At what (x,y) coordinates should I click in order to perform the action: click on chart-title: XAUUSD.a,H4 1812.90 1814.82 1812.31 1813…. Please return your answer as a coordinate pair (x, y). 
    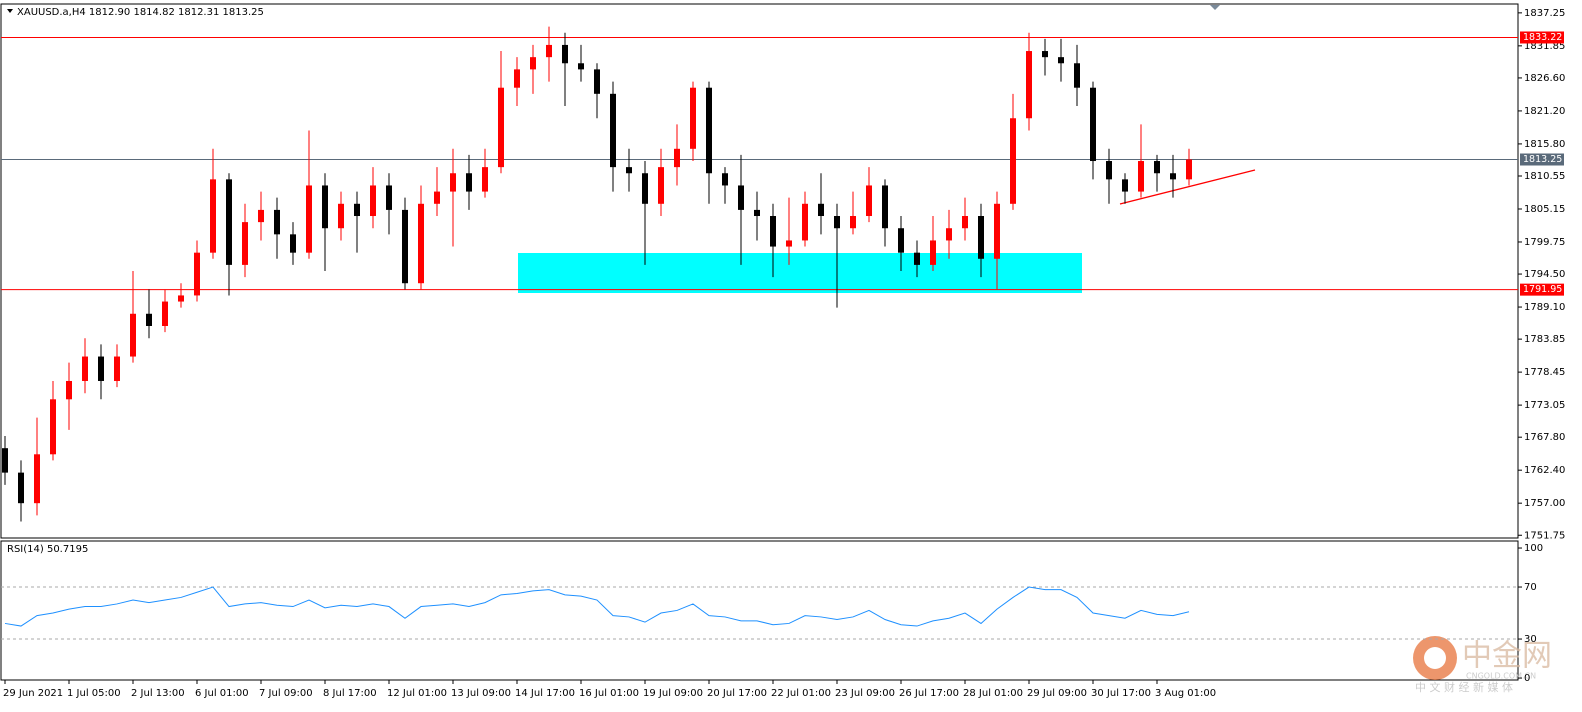
    Looking at the image, I should click on (140, 12).